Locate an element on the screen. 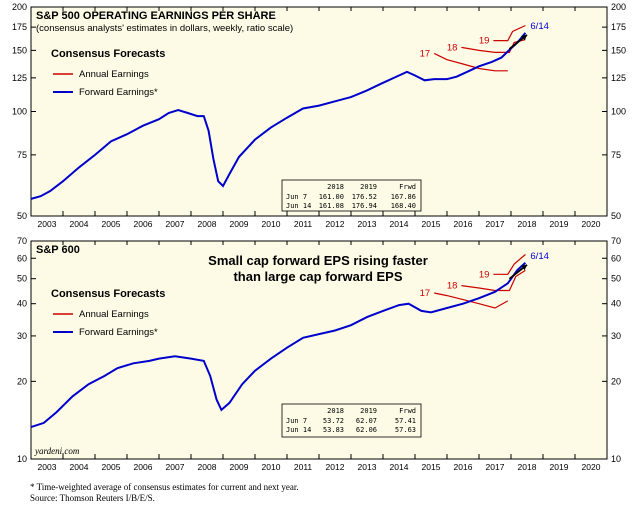 This screenshot has width=640, height=510. x-tick-label: 2008 is located at coordinates (207, 467).